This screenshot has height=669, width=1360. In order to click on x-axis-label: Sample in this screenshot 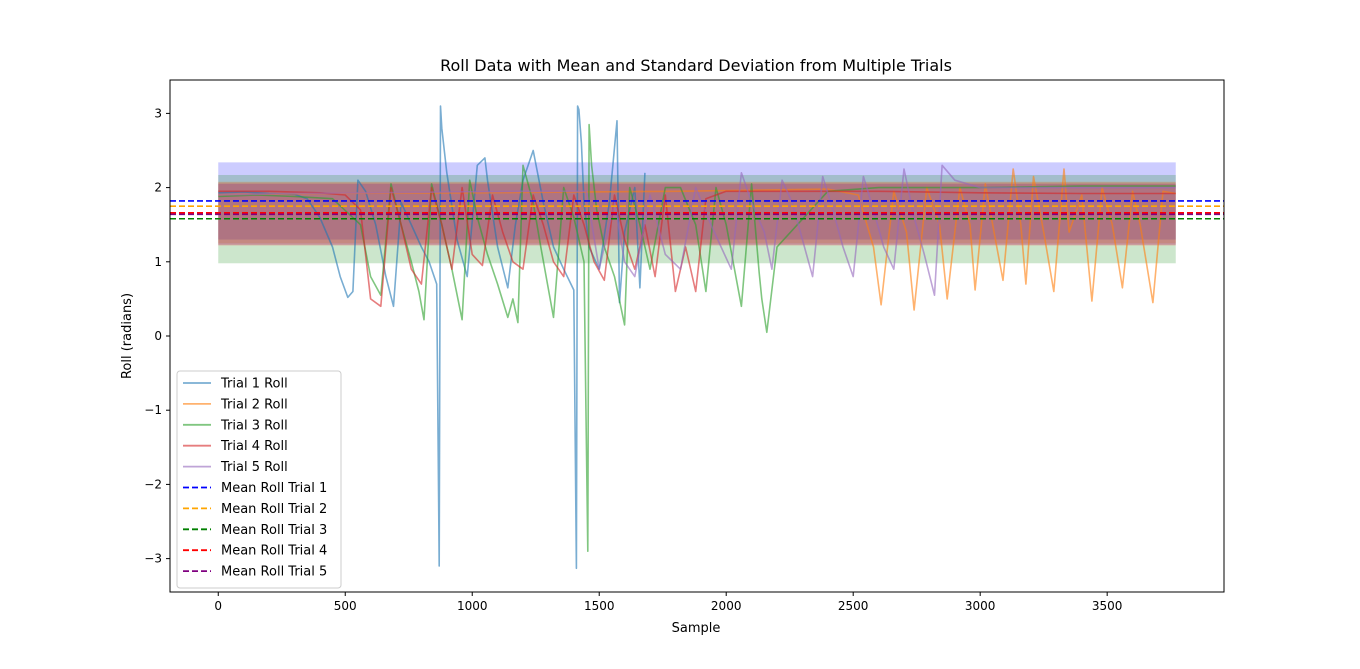, I will do `click(696, 628)`.